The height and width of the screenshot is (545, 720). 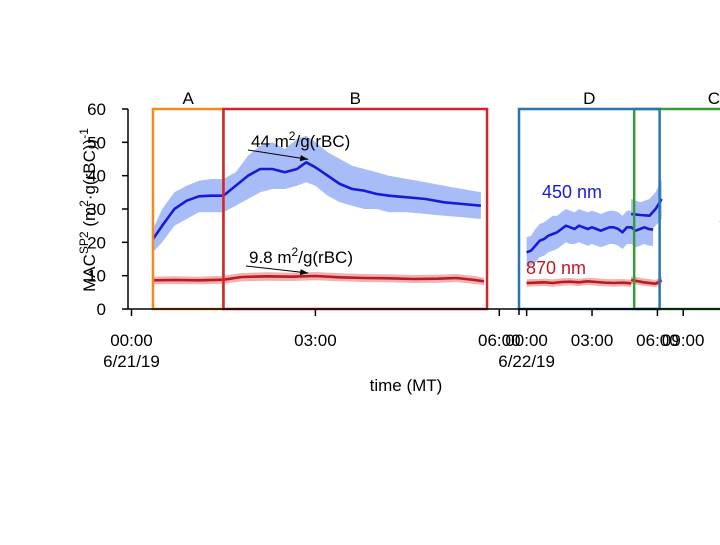 I want to click on series-label-red: 870 nm, so click(x=556, y=268).